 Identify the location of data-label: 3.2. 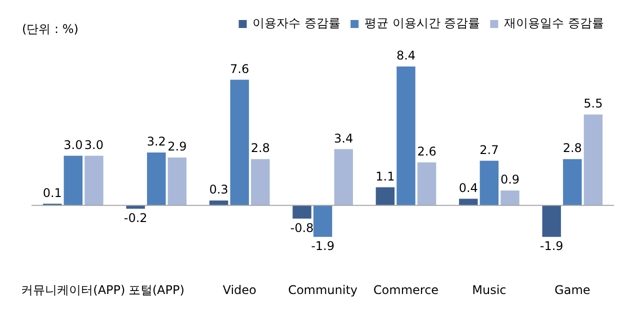
(156, 141).